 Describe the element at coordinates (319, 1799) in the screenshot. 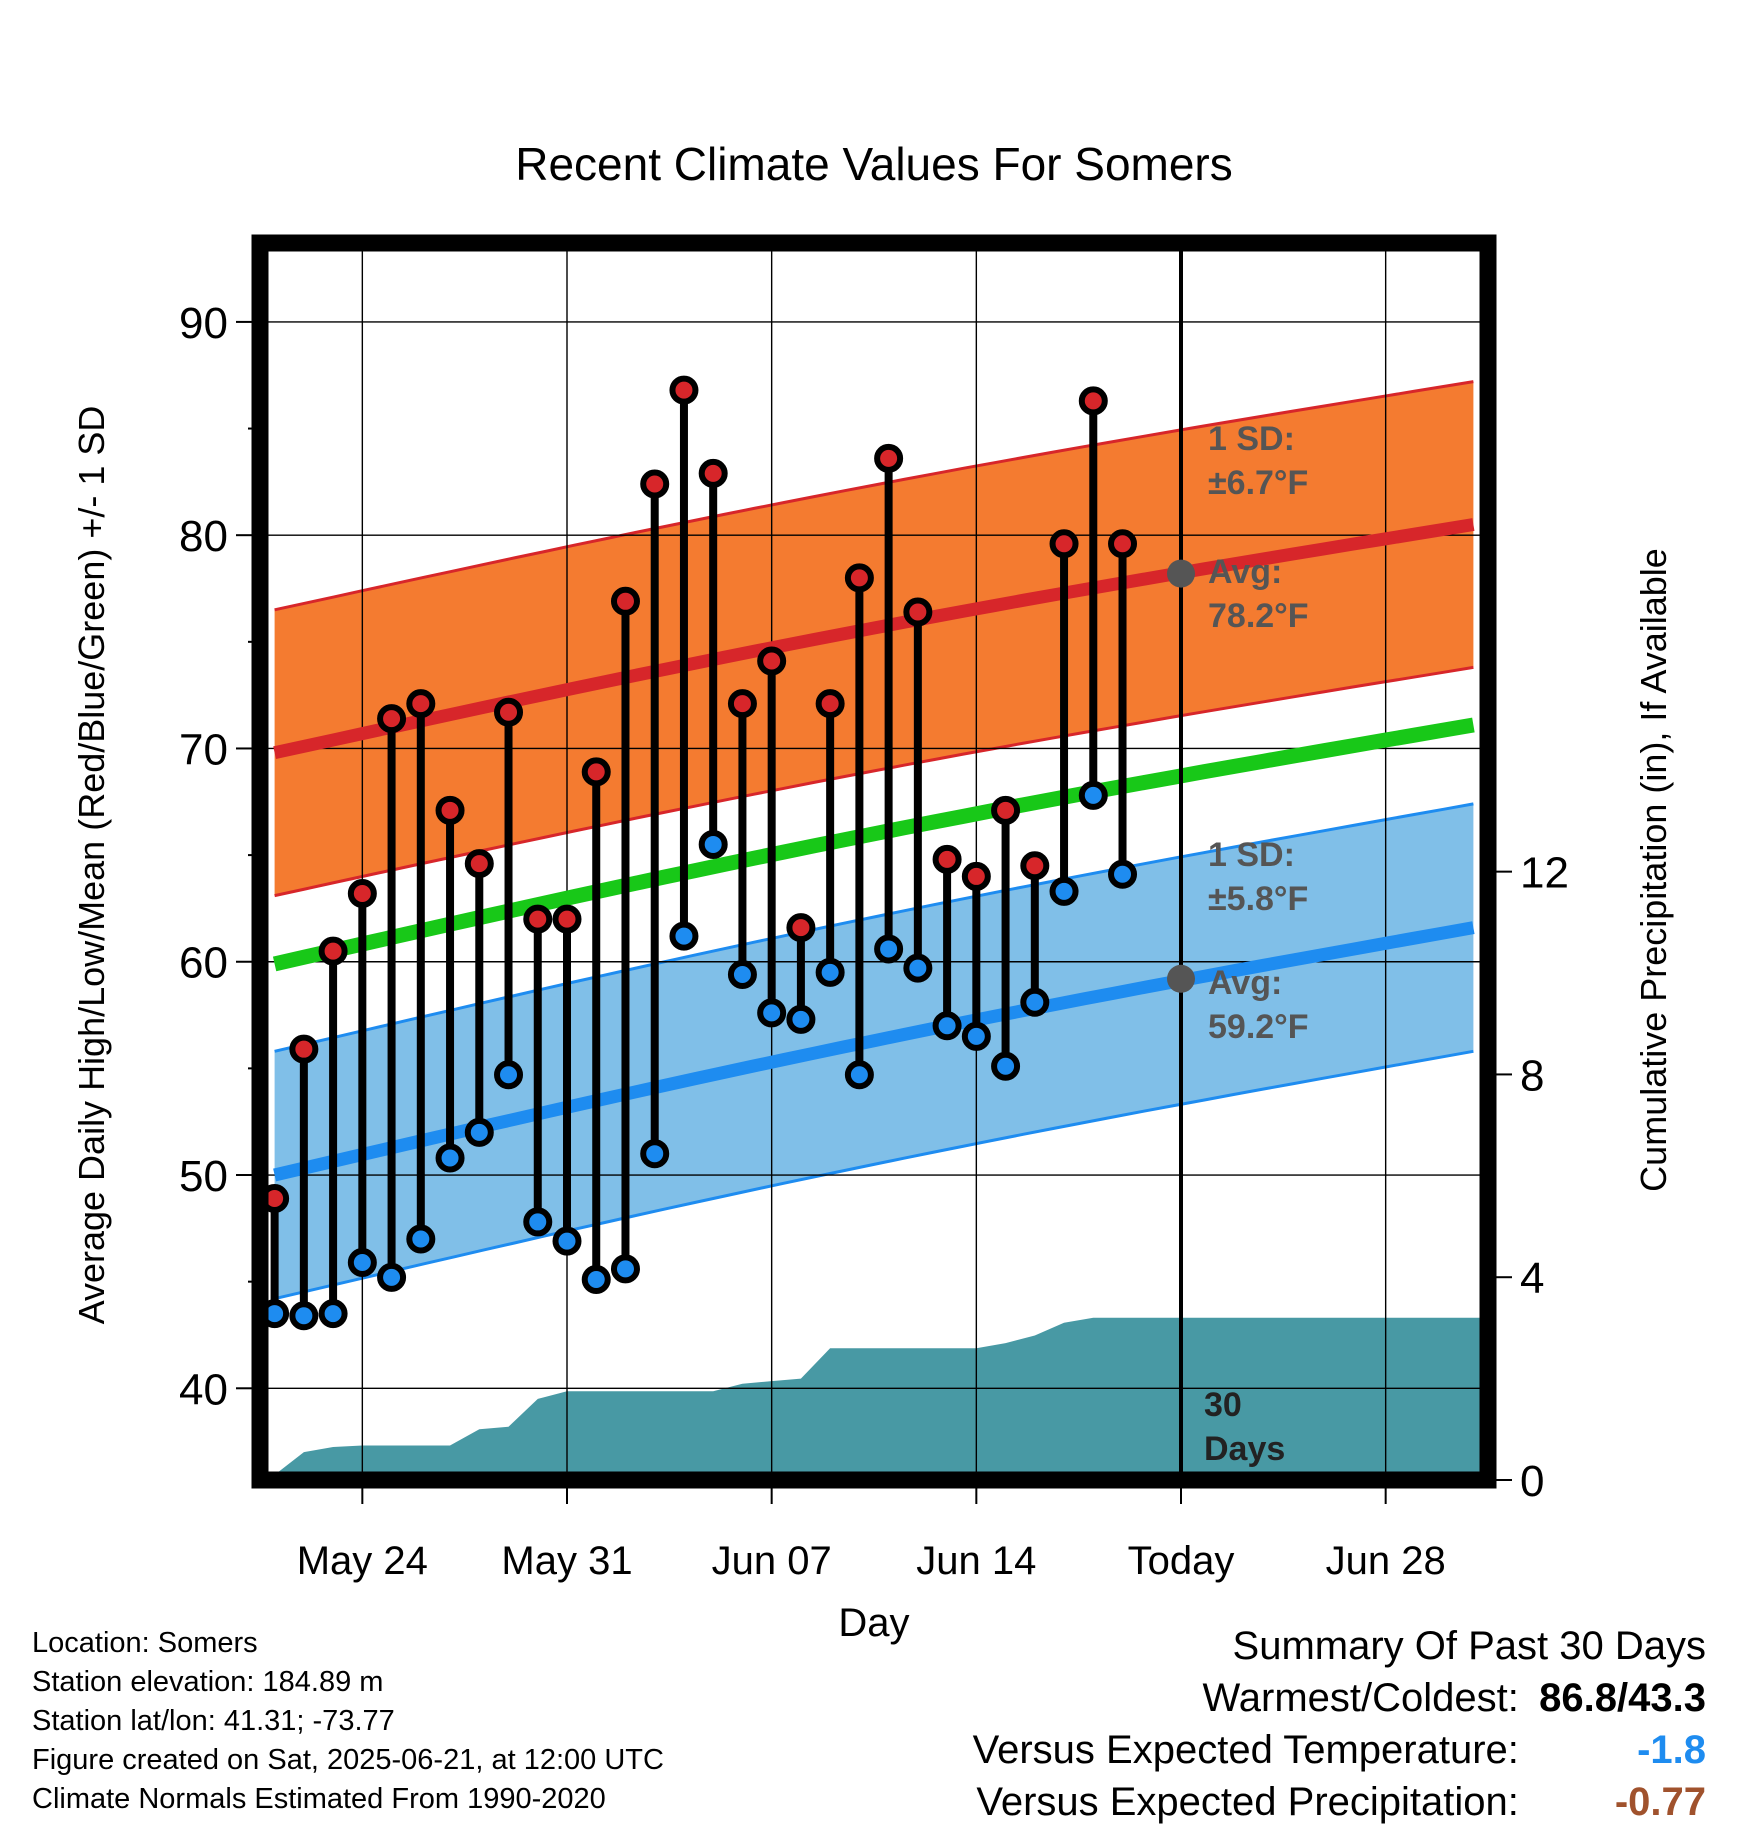

I see `normals-text: Climate Normals Estimated From 1990-2020` at that location.